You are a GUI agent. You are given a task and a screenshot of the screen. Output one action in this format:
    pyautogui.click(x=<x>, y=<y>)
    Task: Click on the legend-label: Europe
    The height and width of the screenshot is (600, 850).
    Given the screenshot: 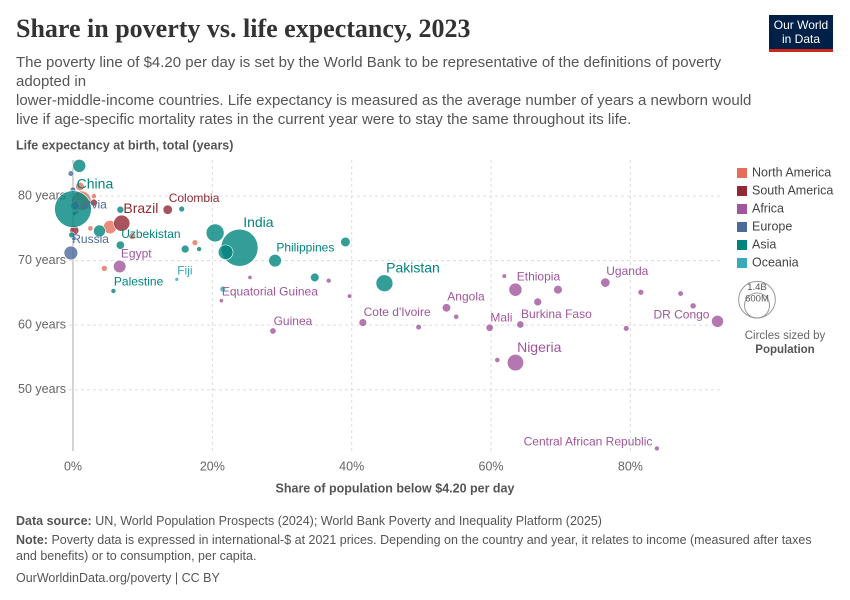 What is the action you would take?
    pyautogui.click(x=772, y=226)
    